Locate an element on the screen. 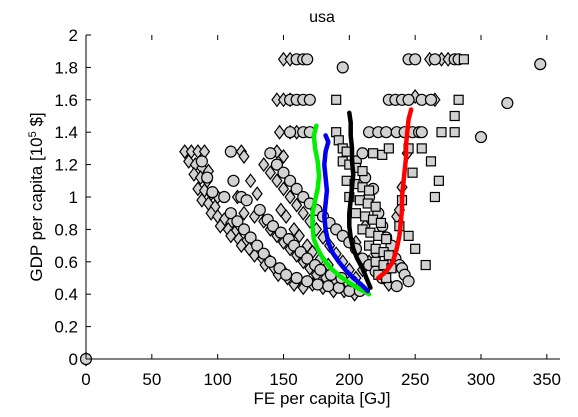 The width and height of the screenshot is (578, 417). x-tick-label: 300 is located at coordinates (481, 379).